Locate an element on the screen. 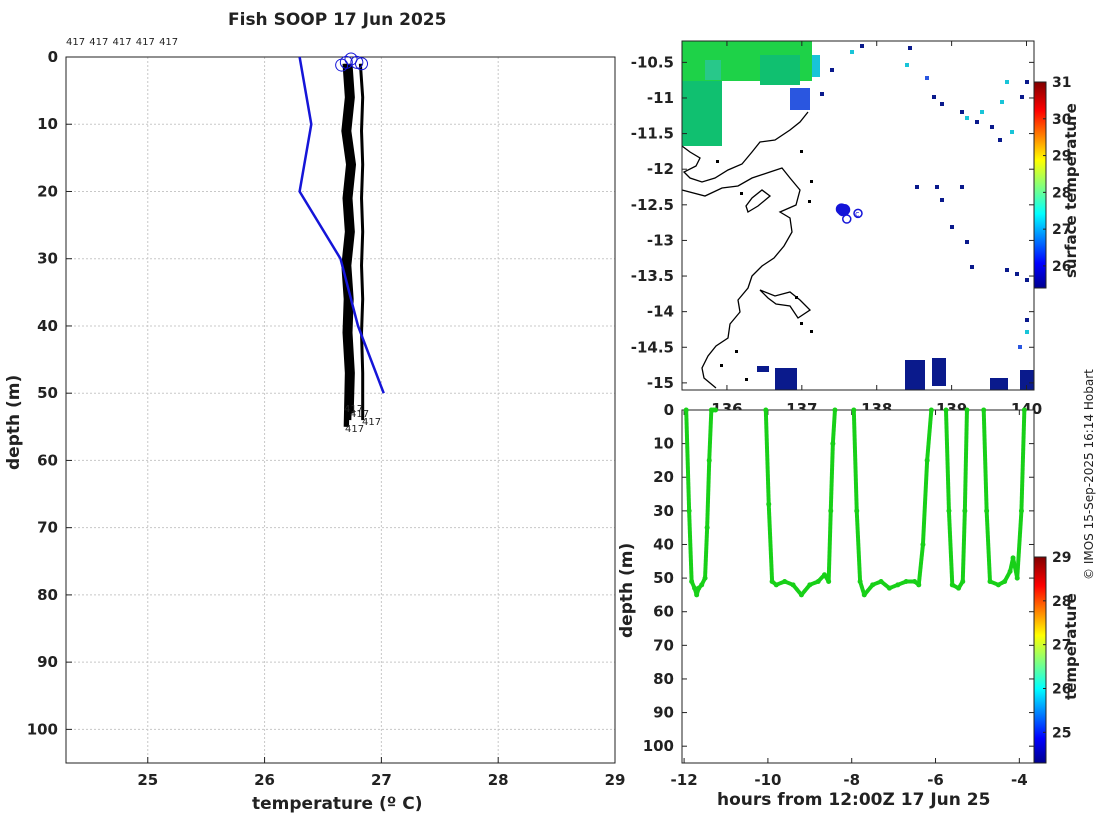  time-x-tick-label: -4 is located at coordinates (1019, 780).